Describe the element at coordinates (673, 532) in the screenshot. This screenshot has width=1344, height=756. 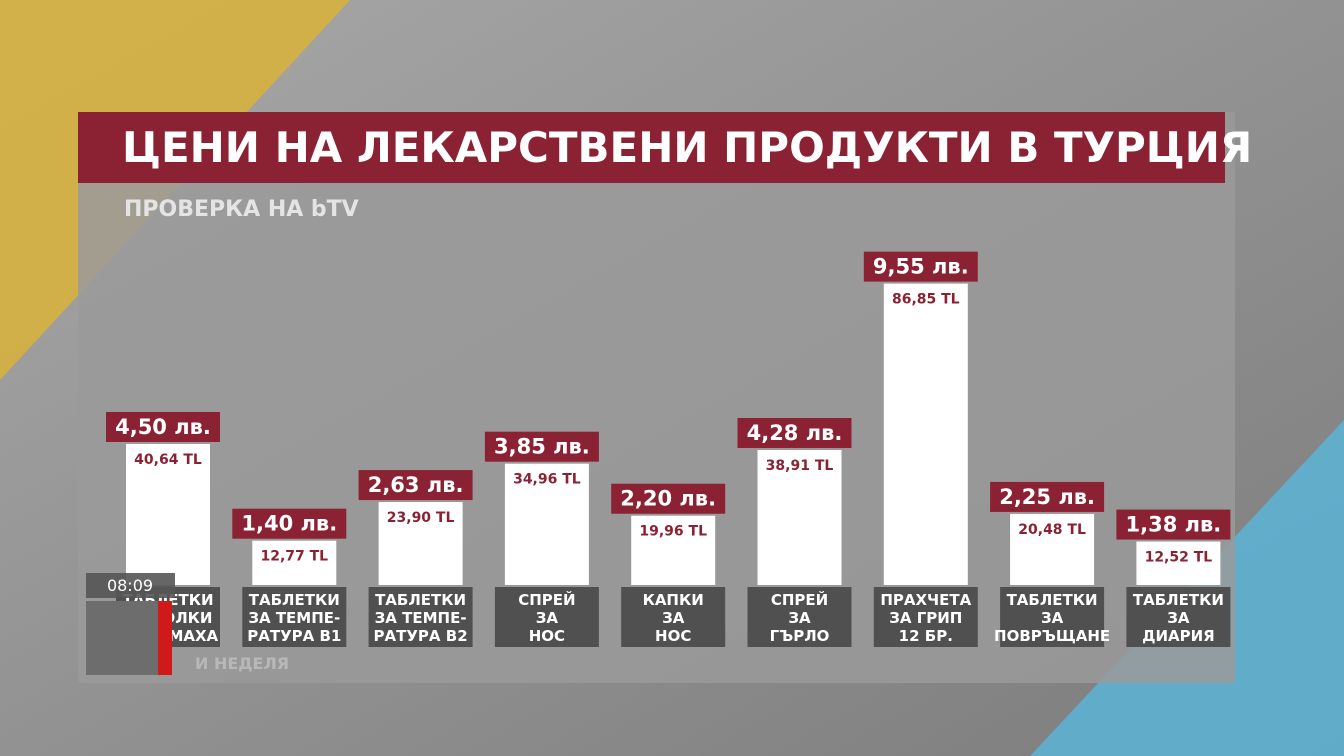
I see `bar-value-label: 19,96 TL` at that location.